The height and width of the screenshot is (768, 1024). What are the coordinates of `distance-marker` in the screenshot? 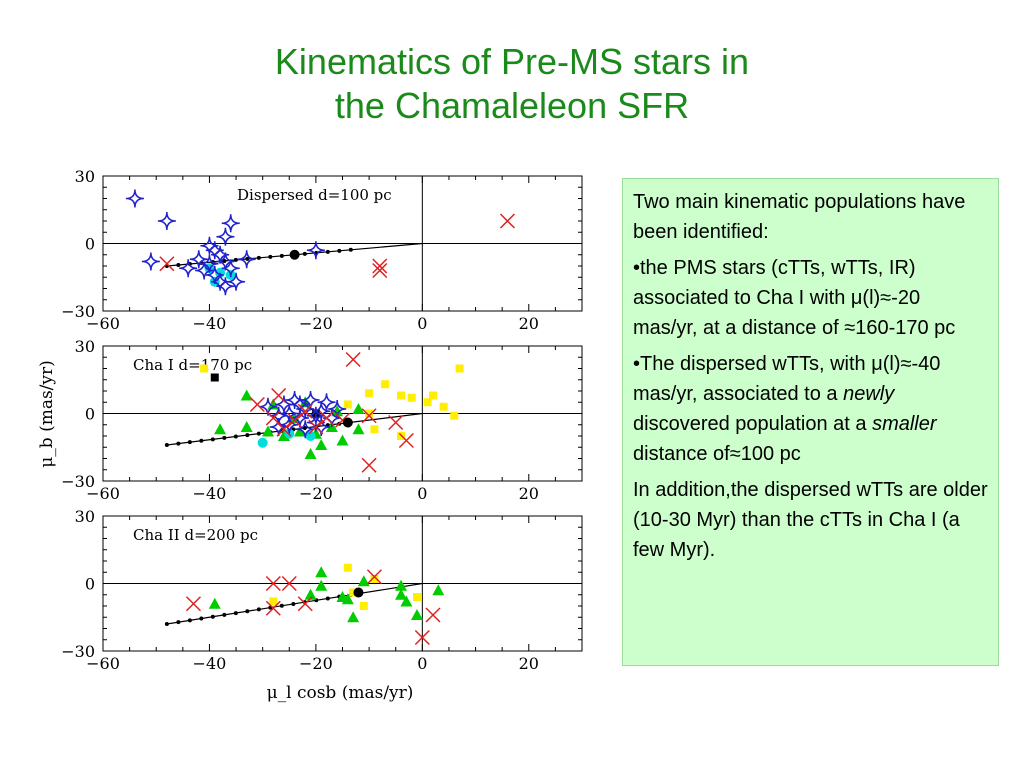 It's located at (347, 422).